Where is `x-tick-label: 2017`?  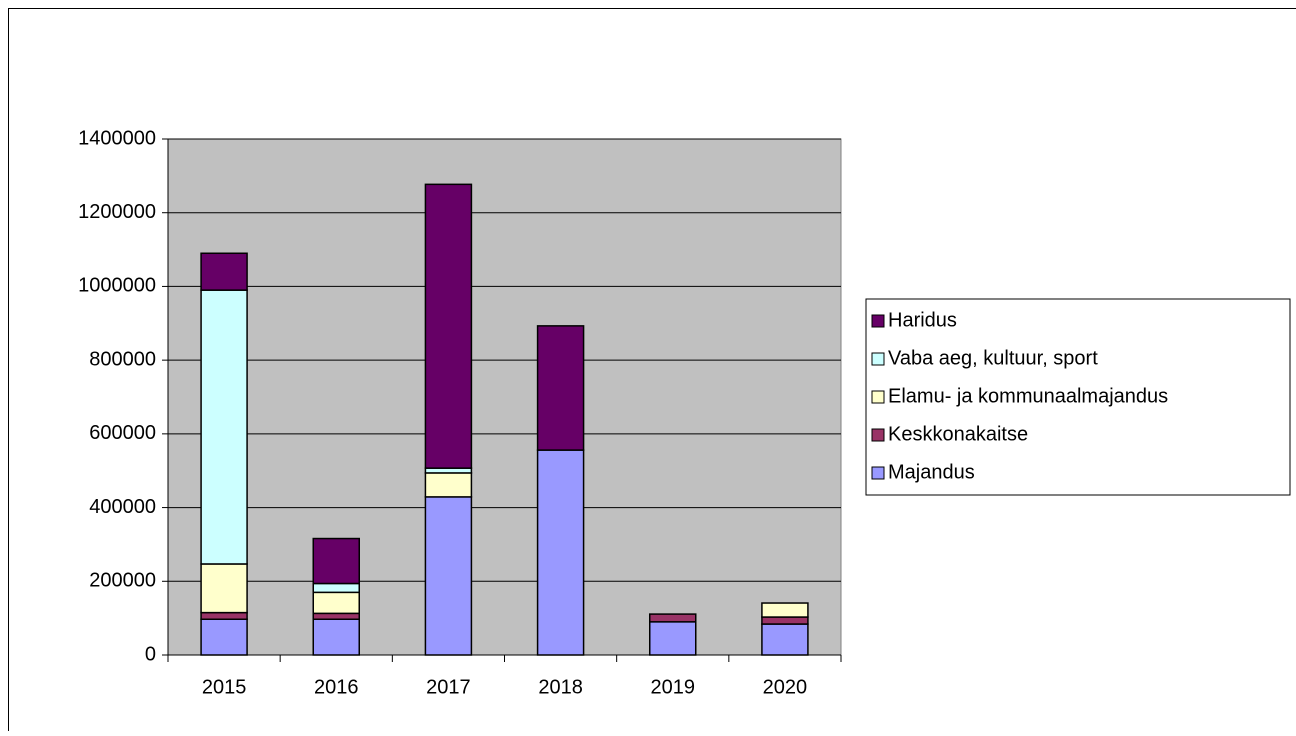 x-tick-label: 2017 is located at coordinates (448, 687).